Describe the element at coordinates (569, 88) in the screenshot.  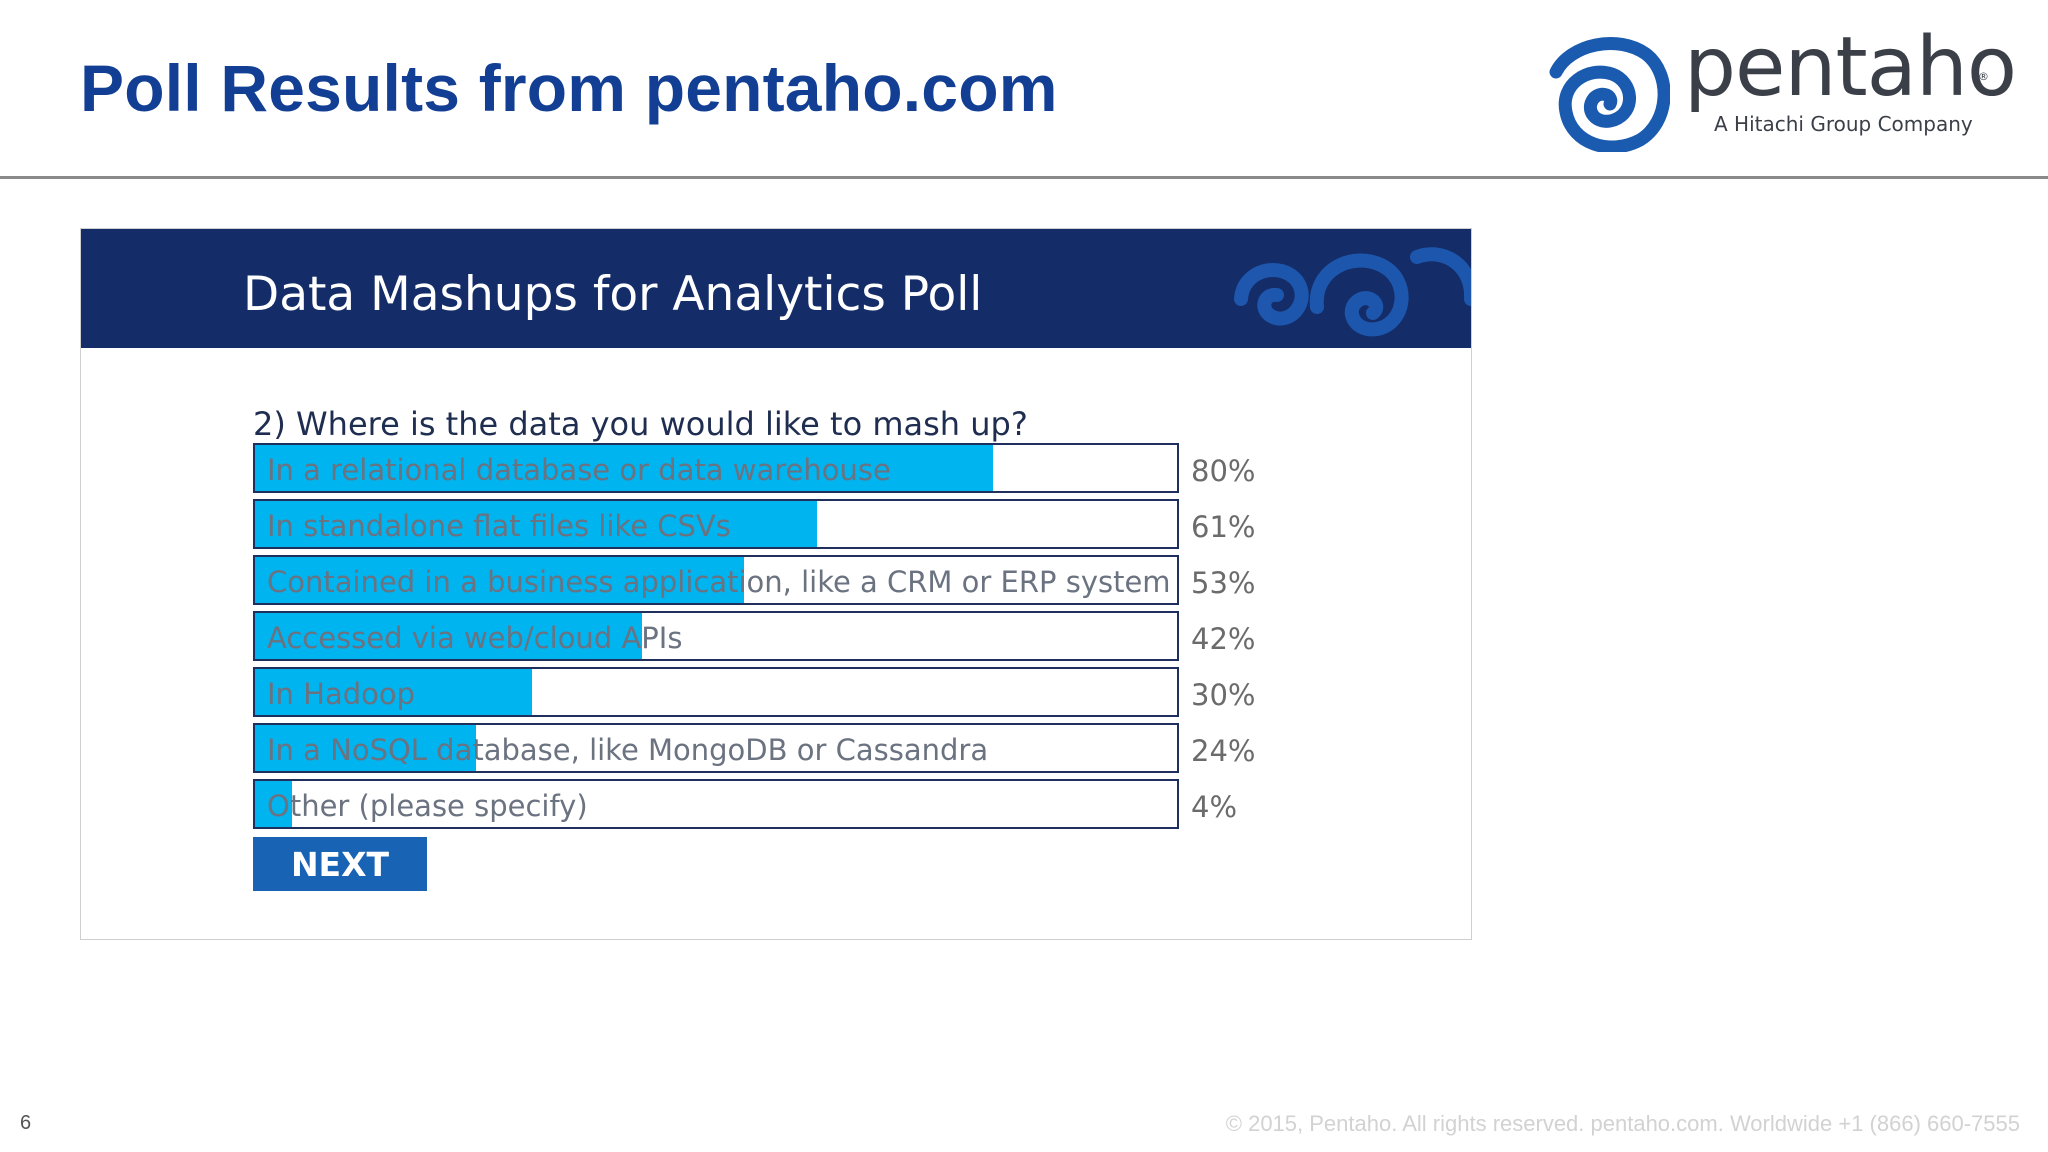
I see `slide-title: Poll Results from pentaho.com` at that location.